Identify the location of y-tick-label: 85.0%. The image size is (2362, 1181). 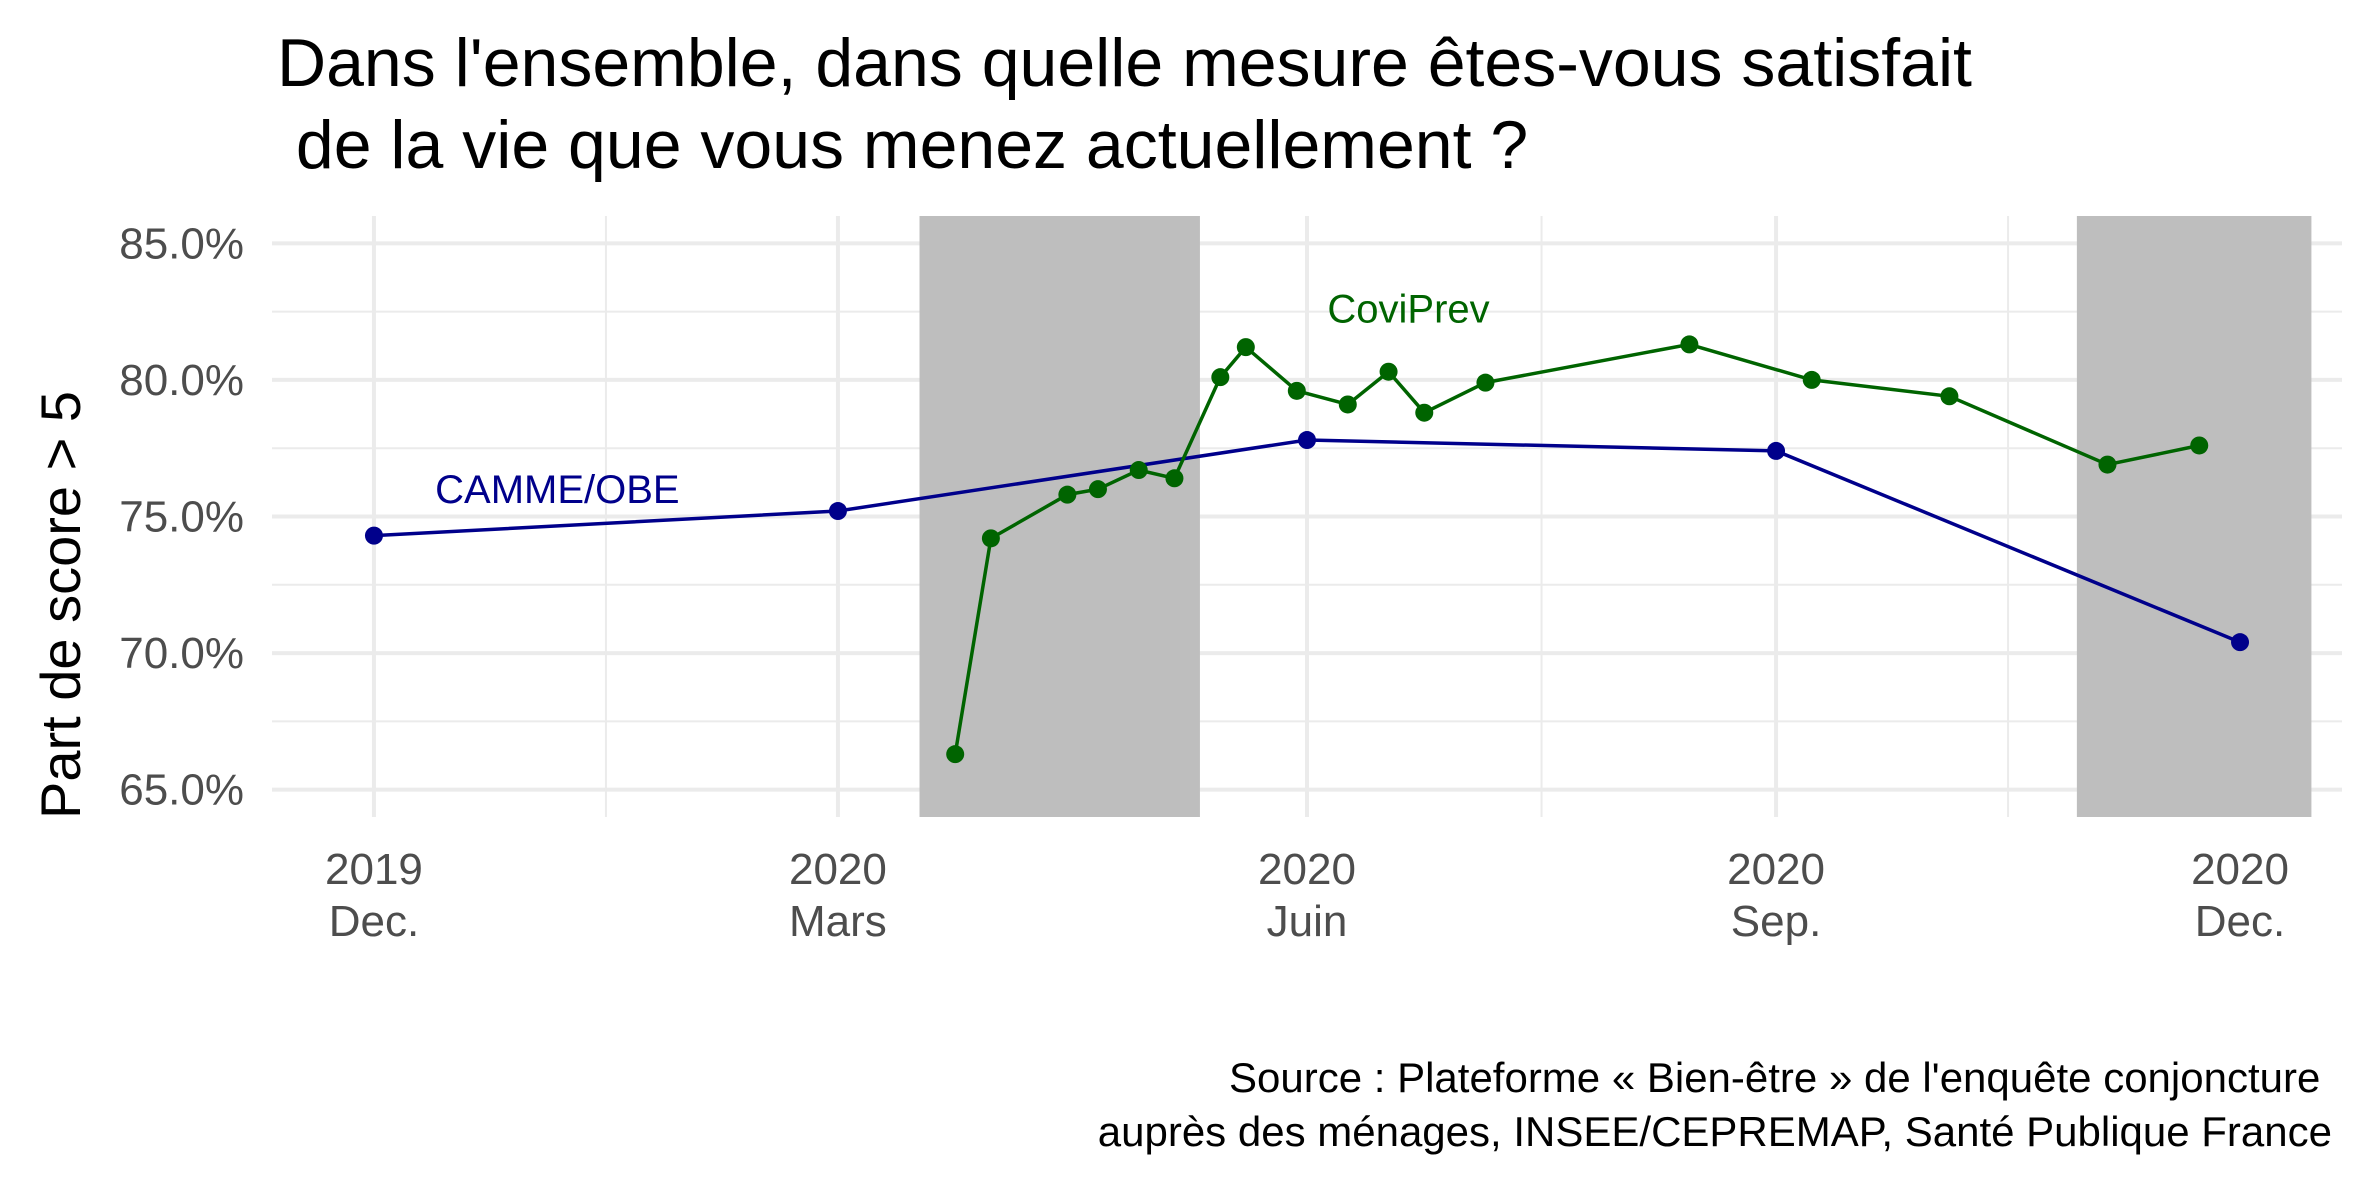
(181, 243).